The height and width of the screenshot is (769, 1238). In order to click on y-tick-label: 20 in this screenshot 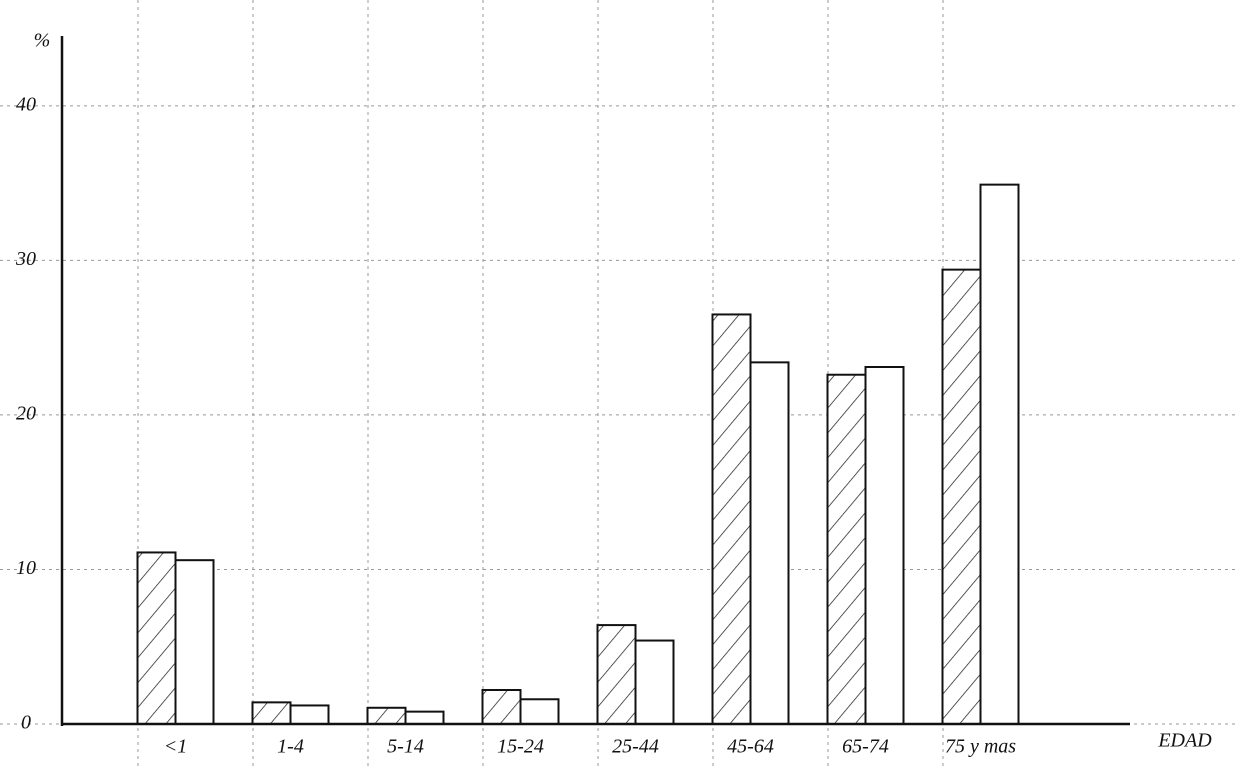, I will do `click(26, 414)`.